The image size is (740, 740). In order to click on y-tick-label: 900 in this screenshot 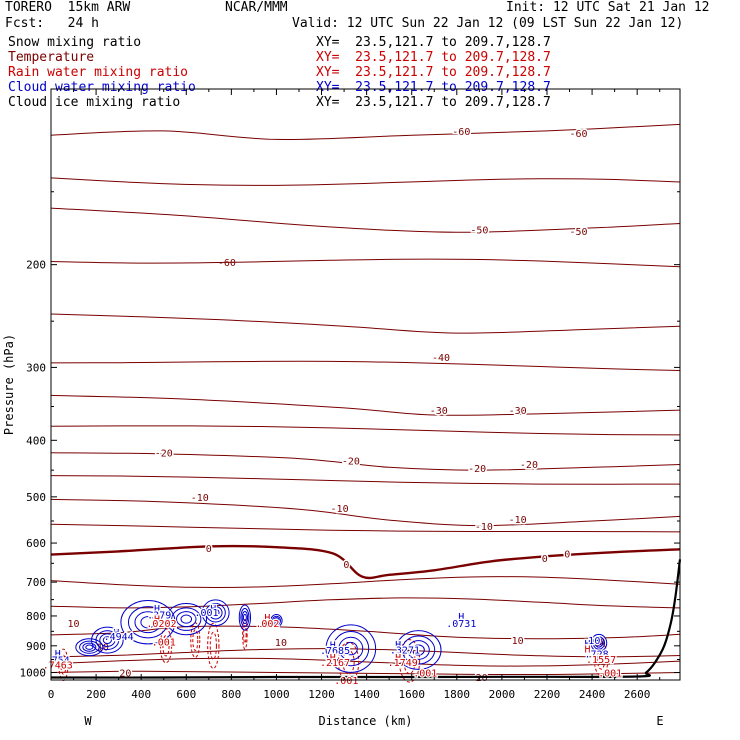, I will do `click(36, 646)`.